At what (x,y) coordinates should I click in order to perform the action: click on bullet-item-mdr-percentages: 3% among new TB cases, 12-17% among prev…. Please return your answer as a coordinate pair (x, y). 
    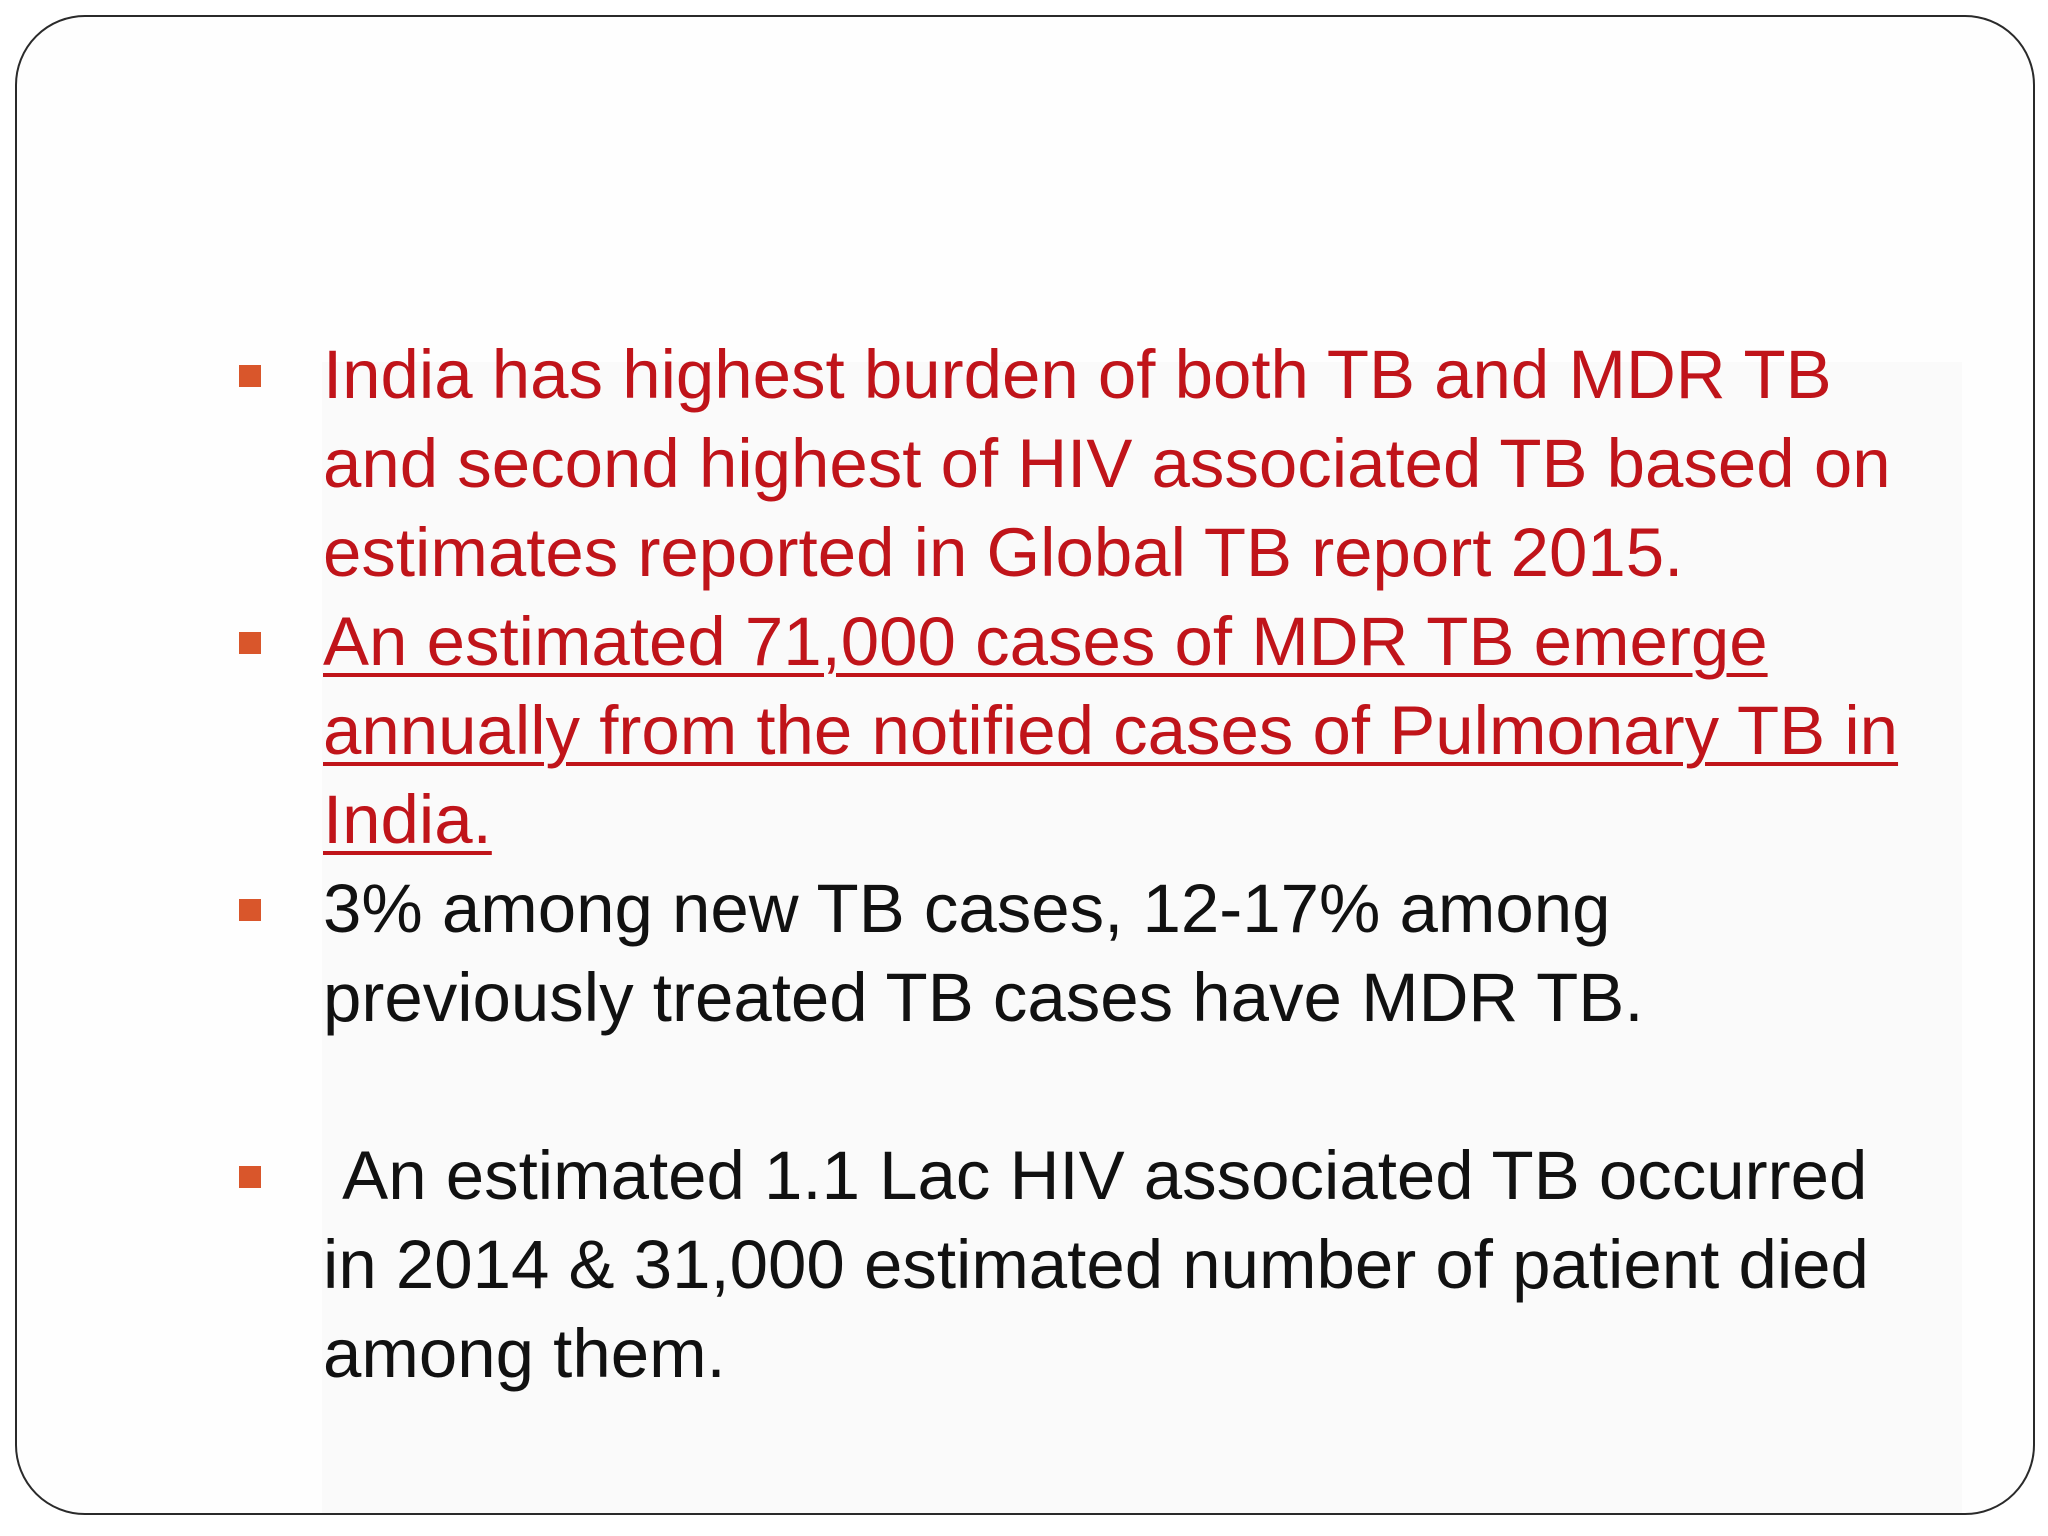
    Looking at the image, I should click on (1085, 953).